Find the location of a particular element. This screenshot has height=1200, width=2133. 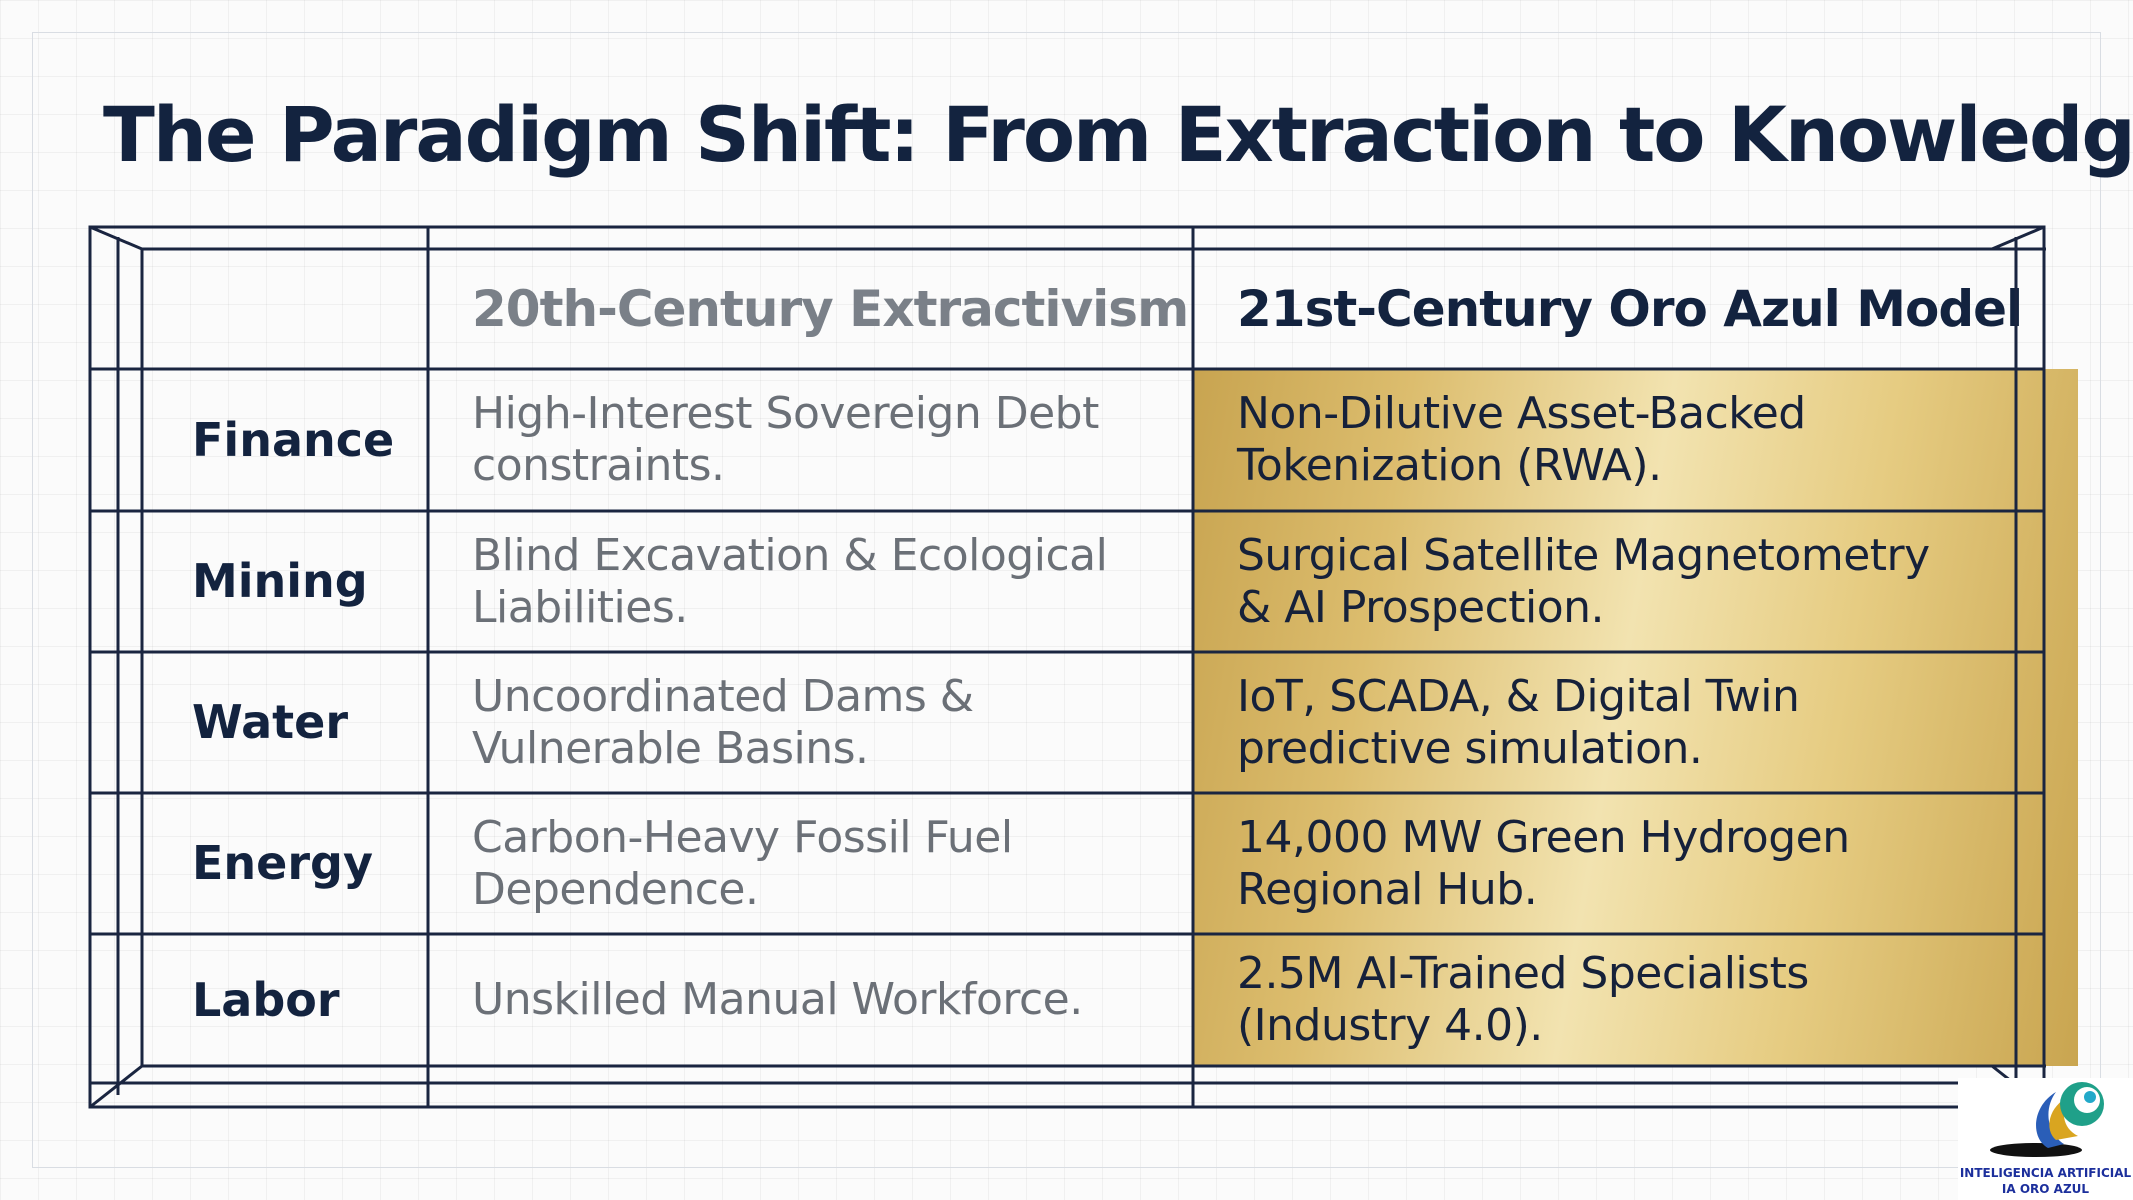

oro-azul-logo: INTELIGENCIA ARTIFICIAL IA ORO AZUL is located at coordinates (2045, 1139).